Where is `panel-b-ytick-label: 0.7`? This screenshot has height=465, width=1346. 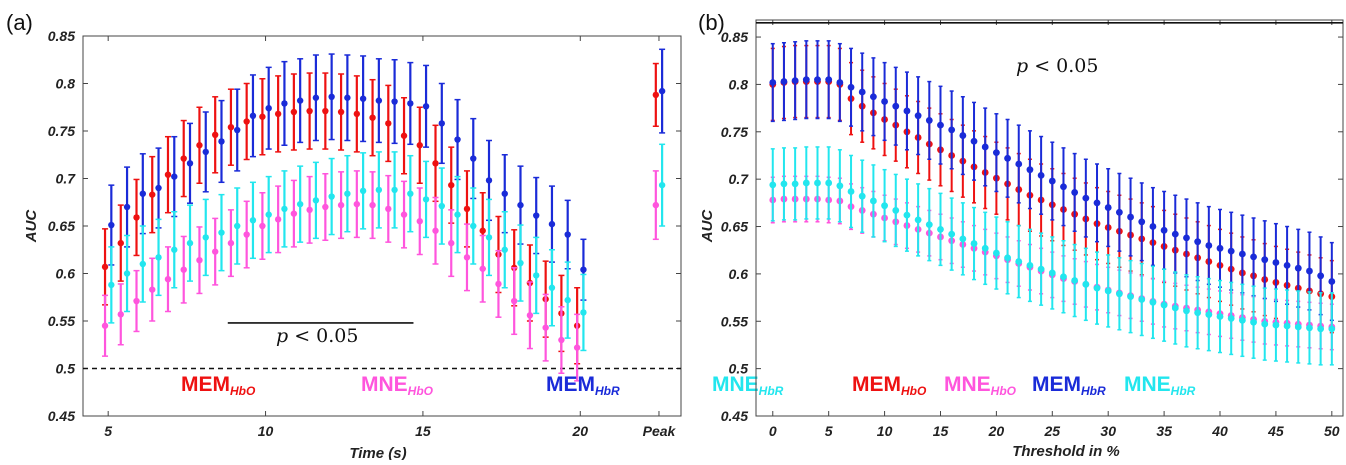 panel-b-ytick-label: 0.7 is located at coordinates (739, 179).